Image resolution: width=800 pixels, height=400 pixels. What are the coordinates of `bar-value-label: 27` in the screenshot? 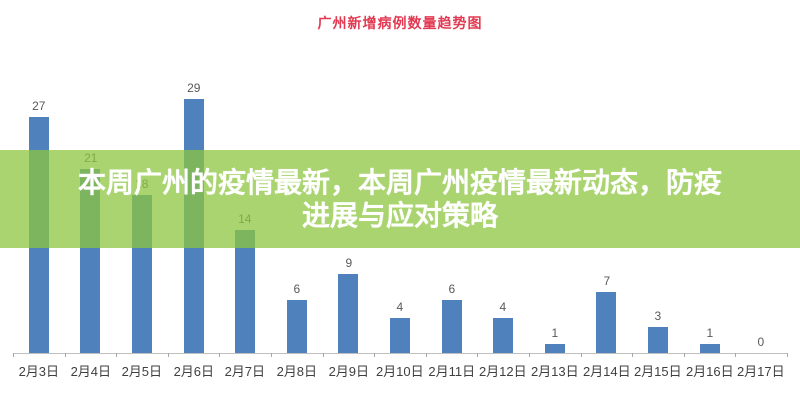 It's located at (39, 106).